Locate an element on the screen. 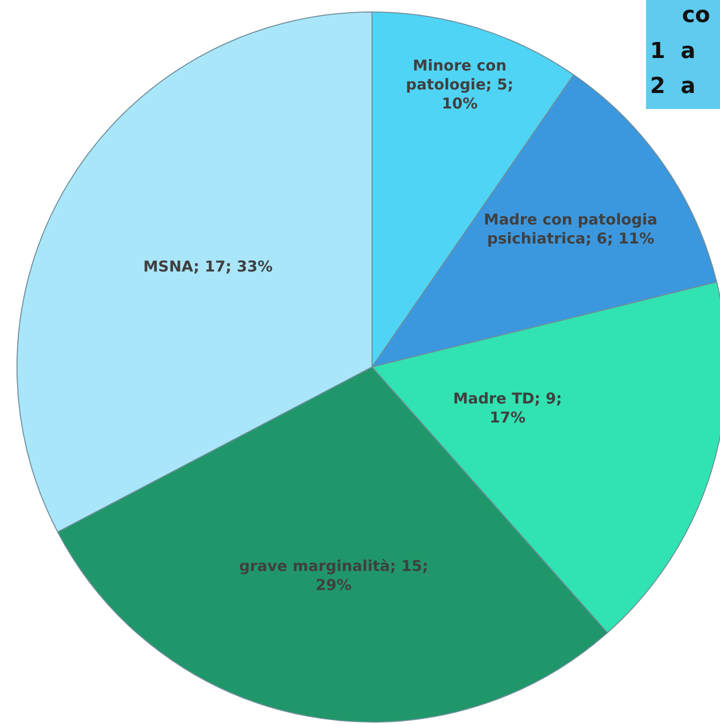  slice-label: Minore con patologie; 5; 10% is located at coordinates (460, 84).